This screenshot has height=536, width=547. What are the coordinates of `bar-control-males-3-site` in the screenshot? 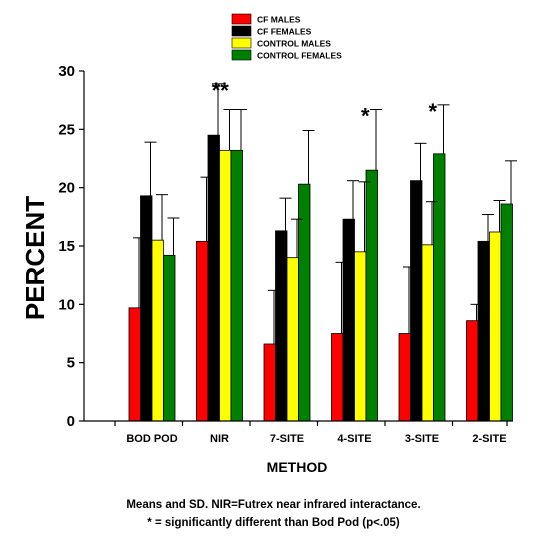 It's located at (427, 333).